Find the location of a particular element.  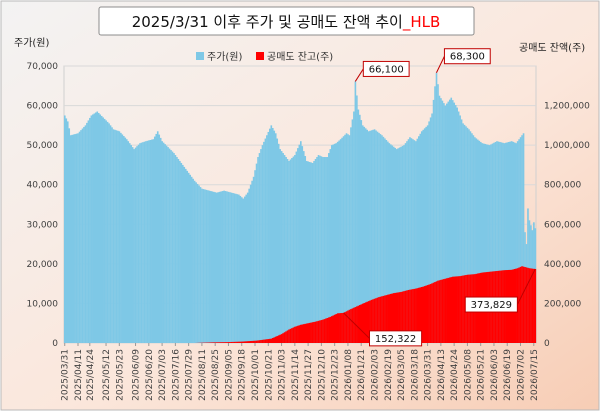

x-tick-label: 2025/08/25 is located at coordinates (216, 375).